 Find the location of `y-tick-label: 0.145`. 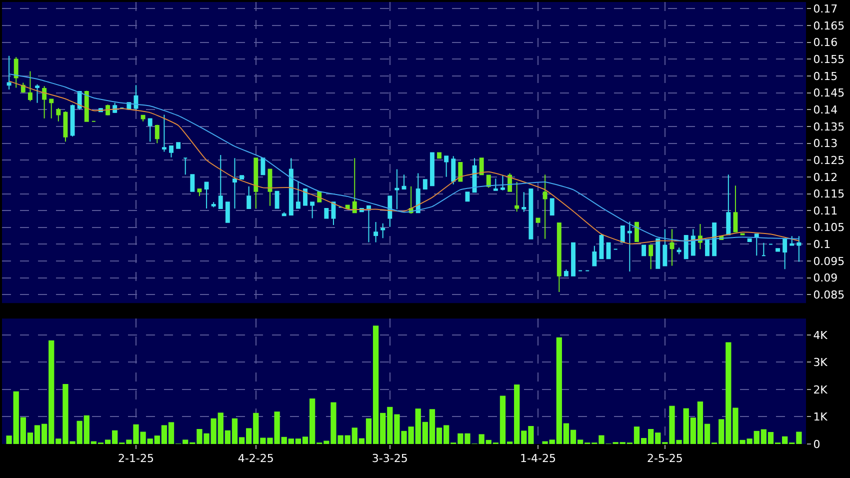

y-tick-label: 0.145 is located at coordinates (829, 93).